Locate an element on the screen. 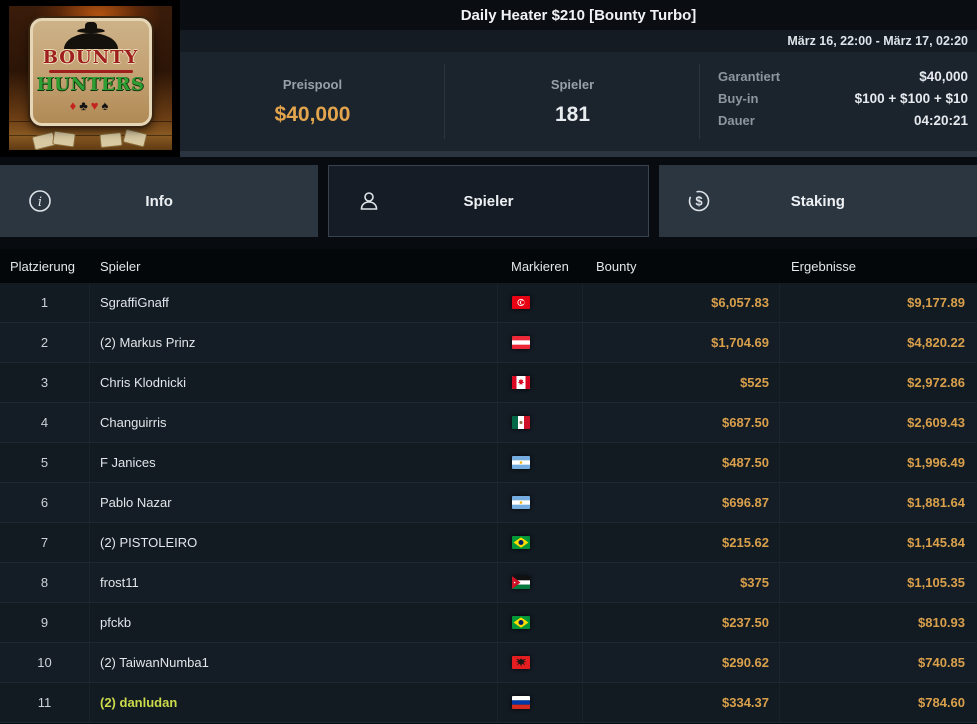 This screenshot has height=724, width=977. country-flag-argentina is located at coordinates (540, 502).